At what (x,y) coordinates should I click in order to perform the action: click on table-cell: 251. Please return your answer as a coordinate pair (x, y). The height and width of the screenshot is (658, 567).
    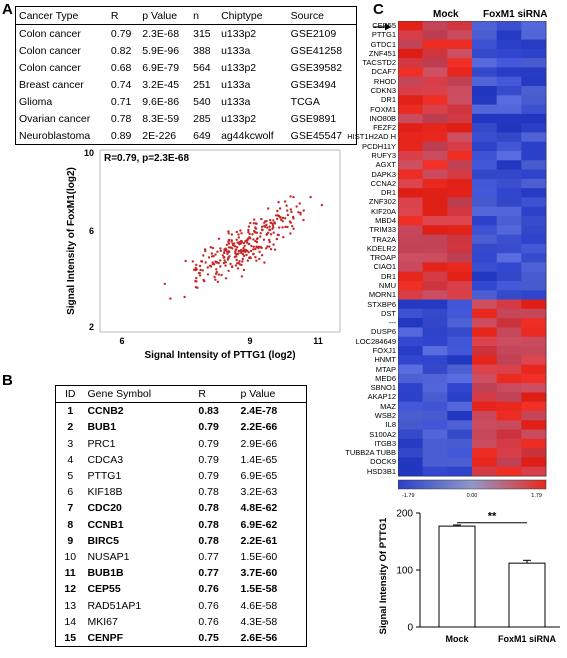
    Looking at the image, I should click on (202, 84).